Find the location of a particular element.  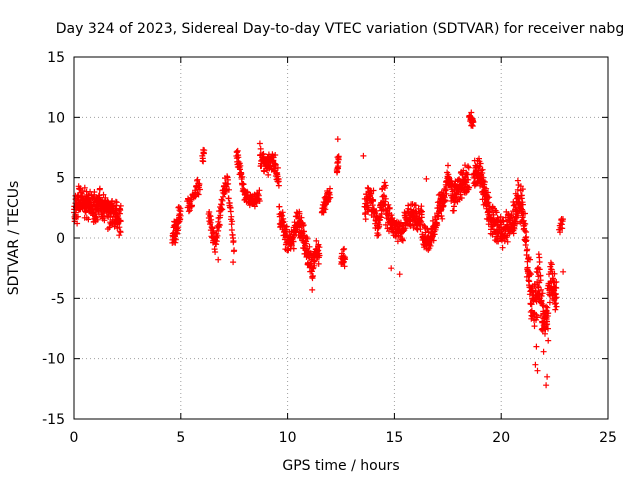

x-tick-label: 10 is located at coordinates (288, 438).